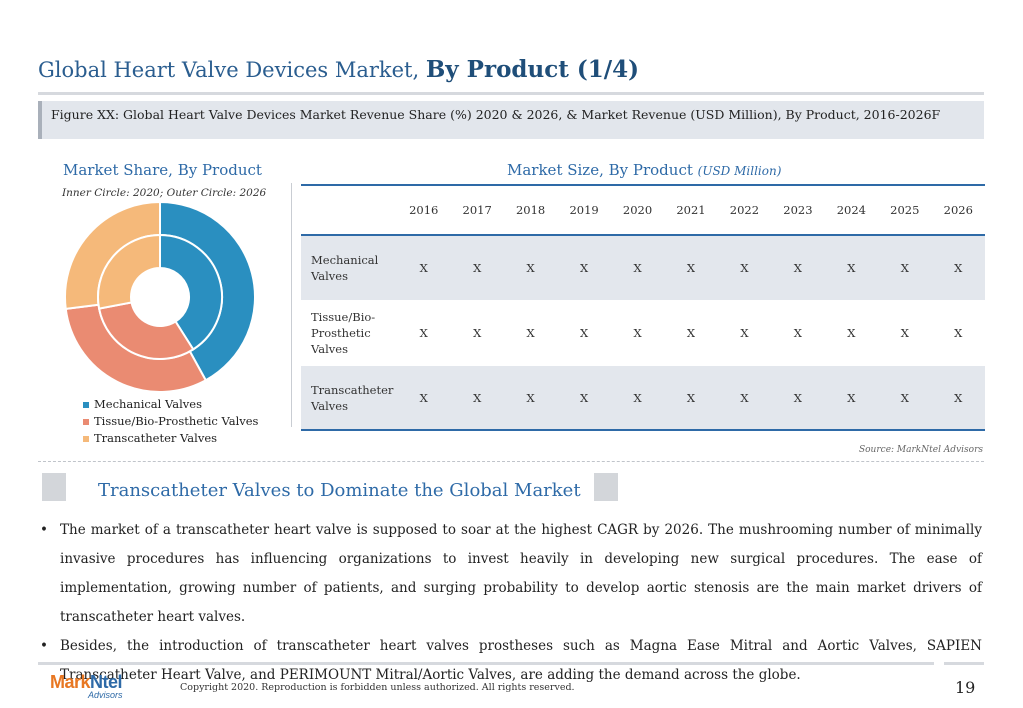  Describe the element at coordinates (637, 211) in the screenshot. I see `year-header: 2020` at that location.